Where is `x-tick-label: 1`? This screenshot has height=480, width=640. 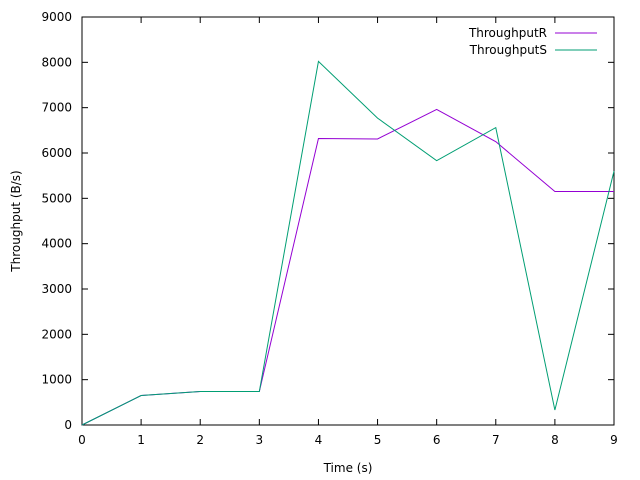 x-tick-label: 1 is located at coordinates (141, 440).